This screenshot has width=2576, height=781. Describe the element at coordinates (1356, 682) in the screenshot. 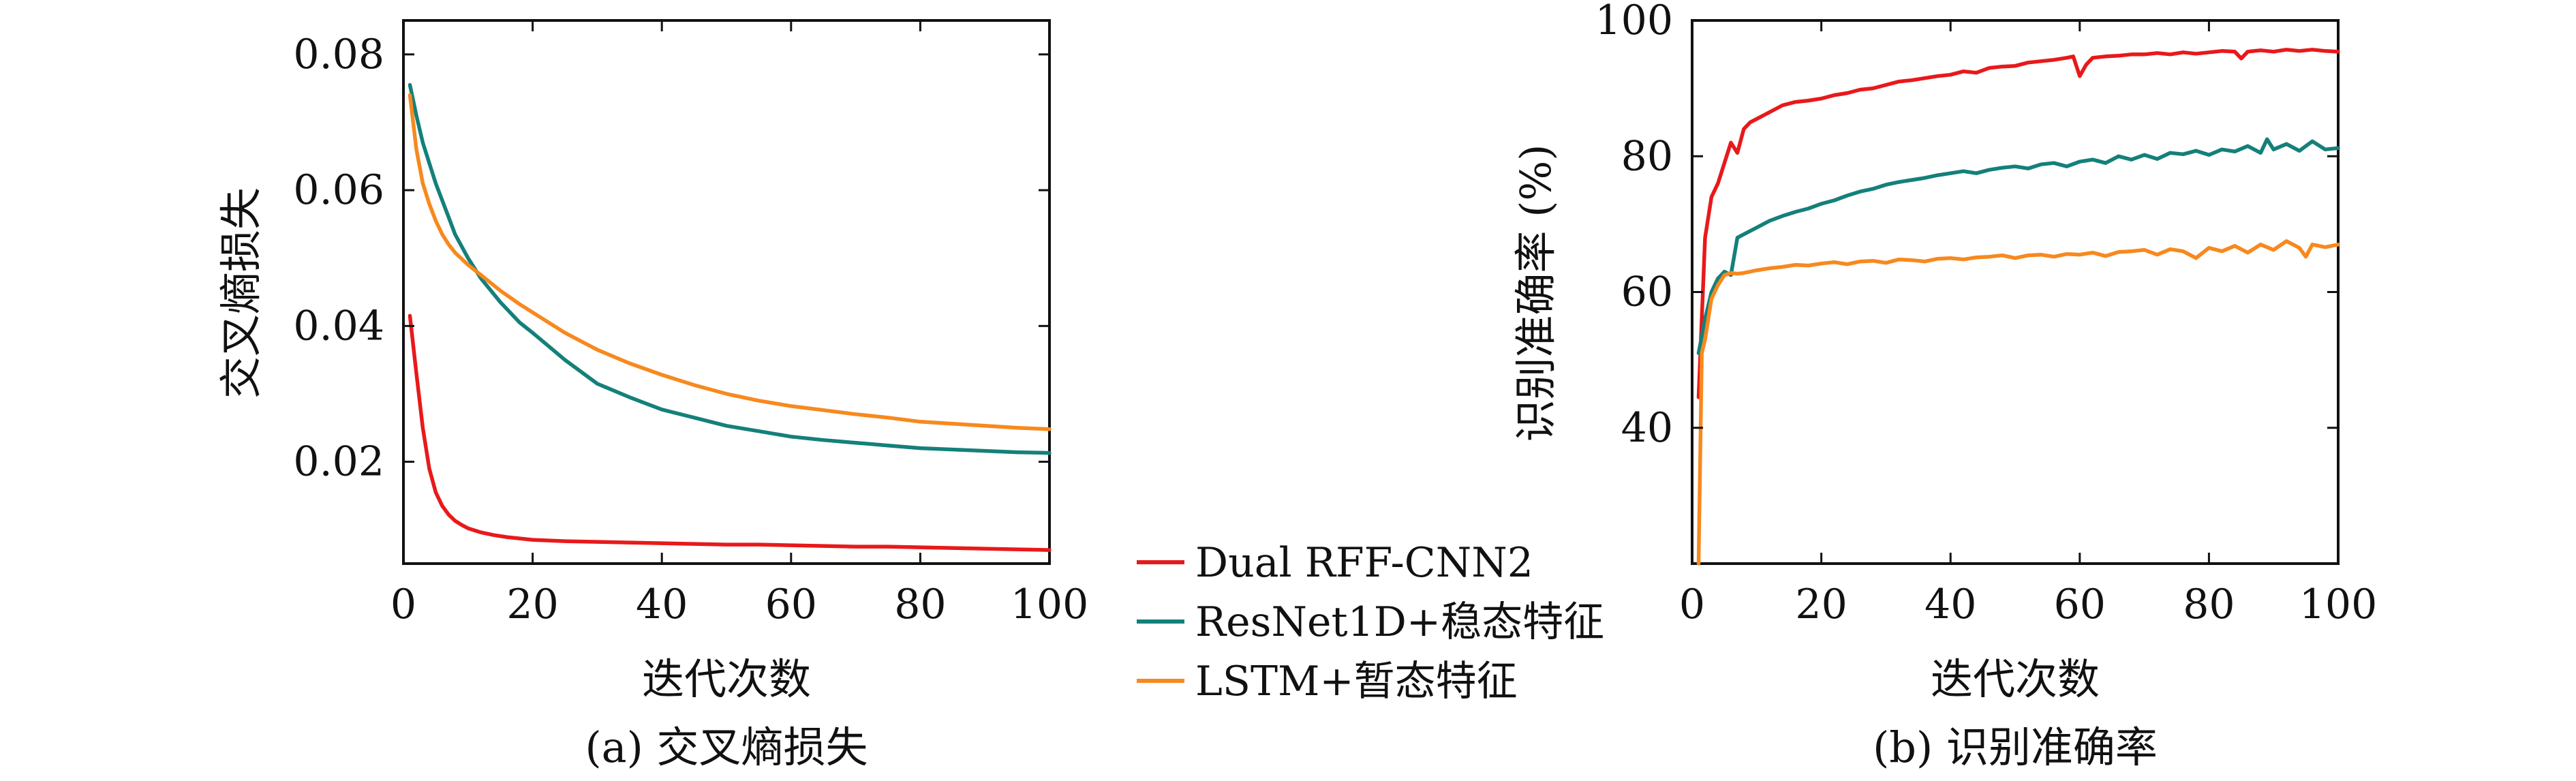

I see `legend-label: LSTM+暂态特征` at that location.